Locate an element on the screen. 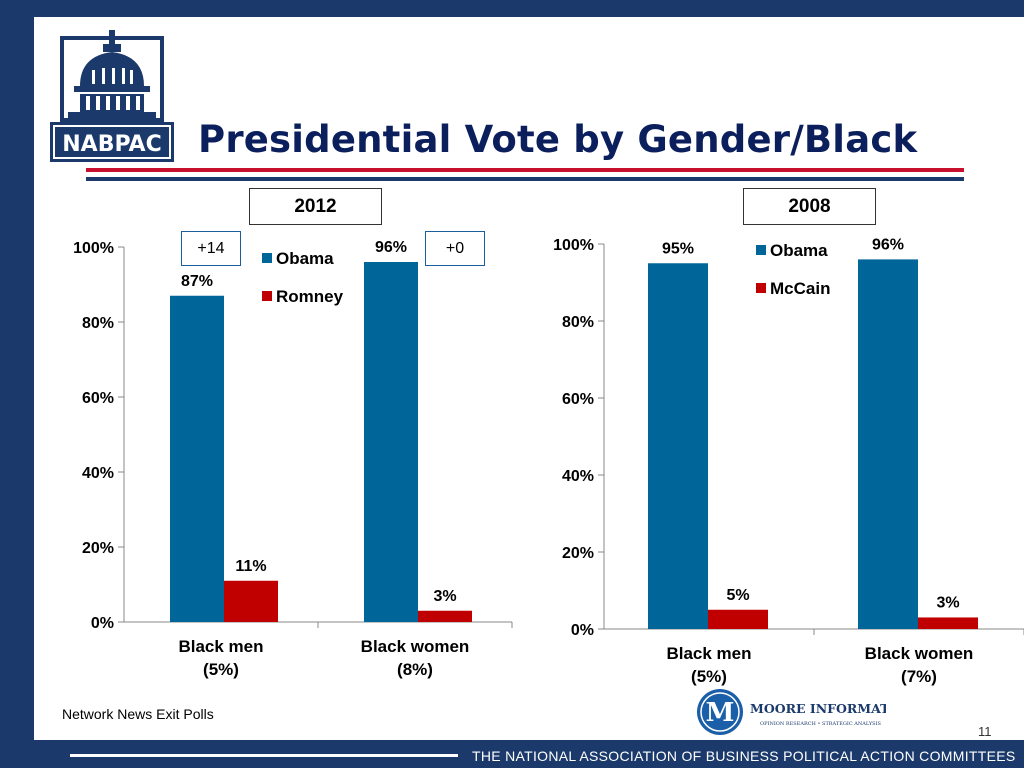 The image size is (1024, 768). source-note: Network News Exit Polls is located at coordinates (138, 714).